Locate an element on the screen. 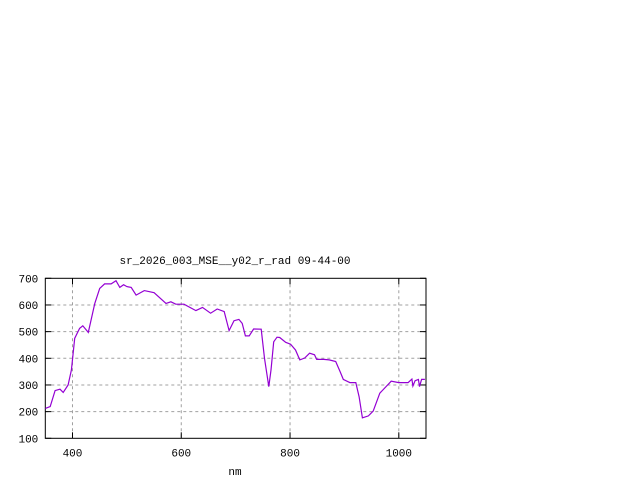 The image size is (640, 480). y-tick-label: 600 is located at coordinates (28, 307).